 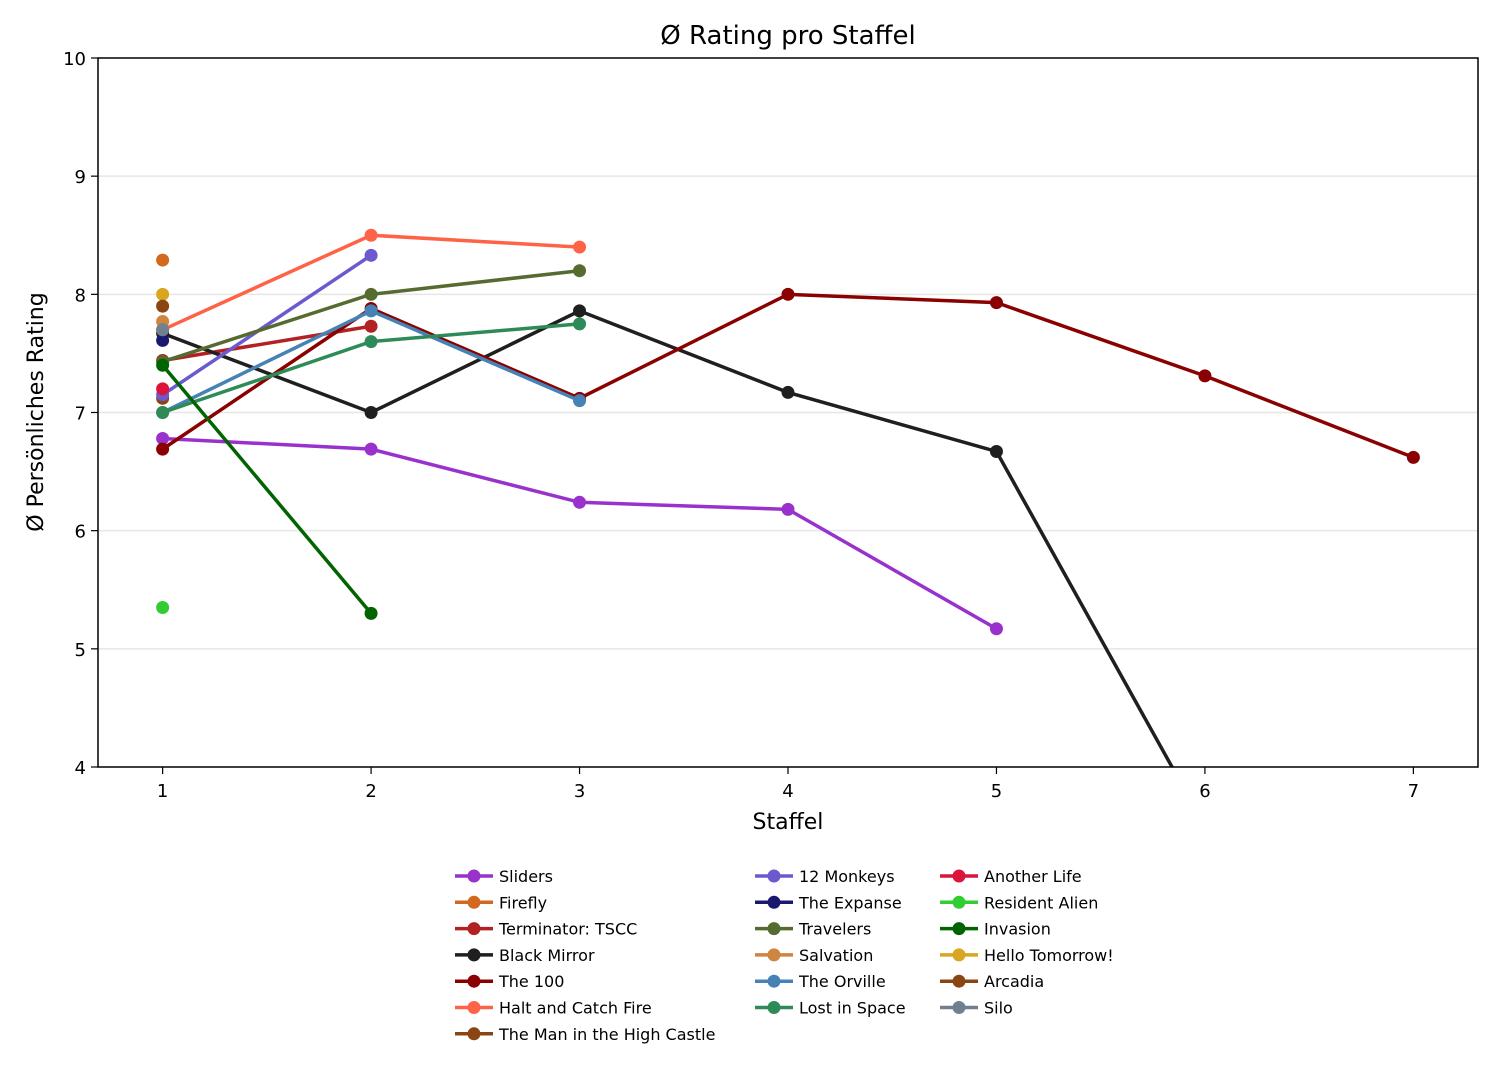 What do you see at coordinates (834, 929) in the screenshot?
I see `legend-label: Travelers` at bounding box center [834, 929].